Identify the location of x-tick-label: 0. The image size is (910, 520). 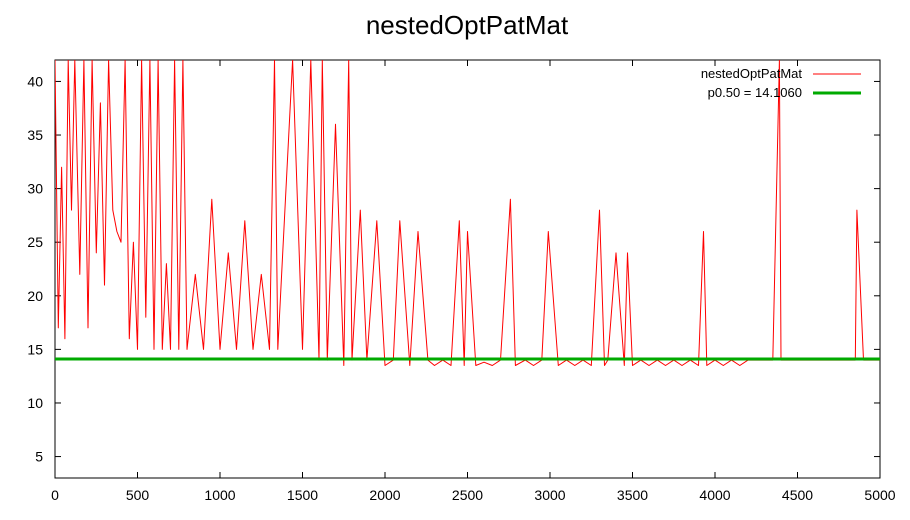
(55, 495).